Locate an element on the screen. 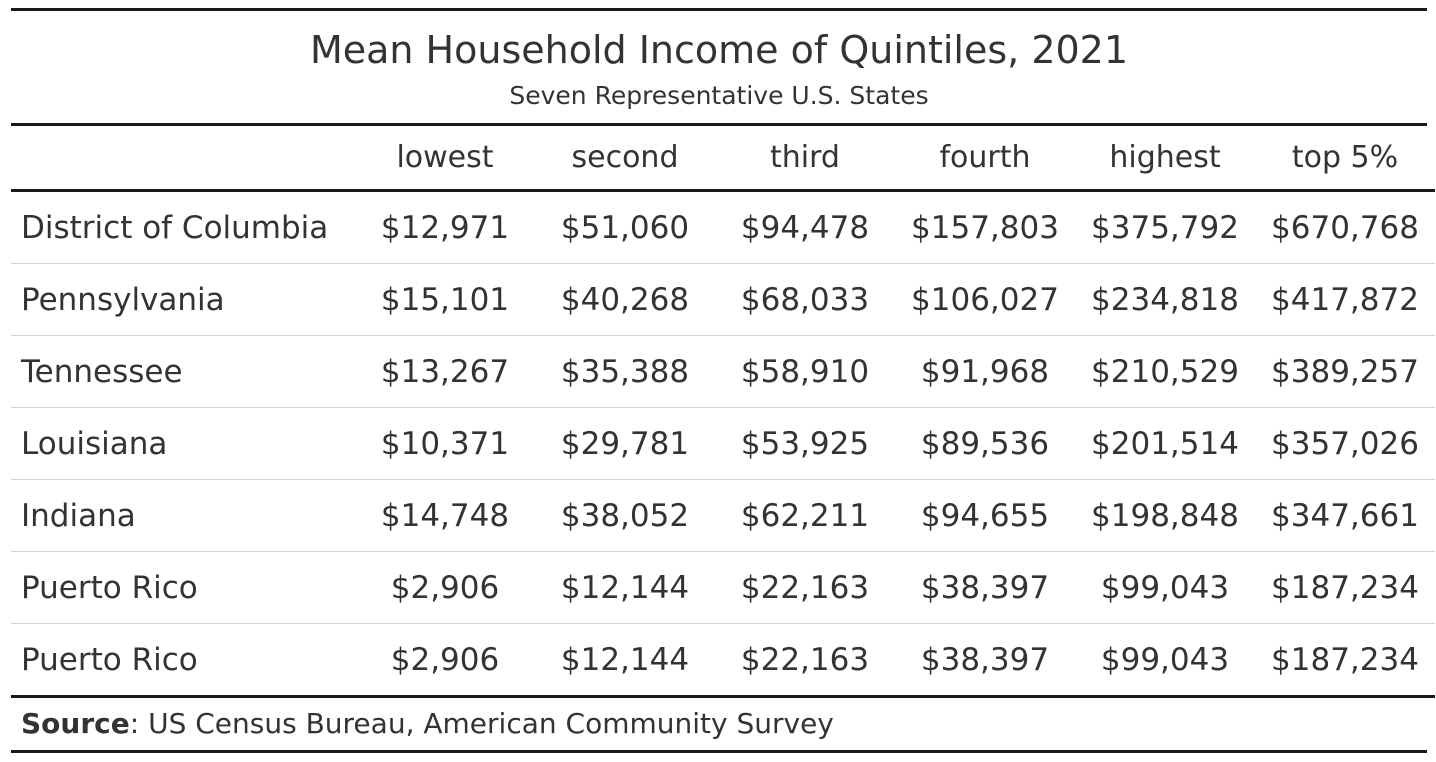 This screenshot has width=1436, height=762. state-name-cell: Louisiana is located at coordinates (183, 443).